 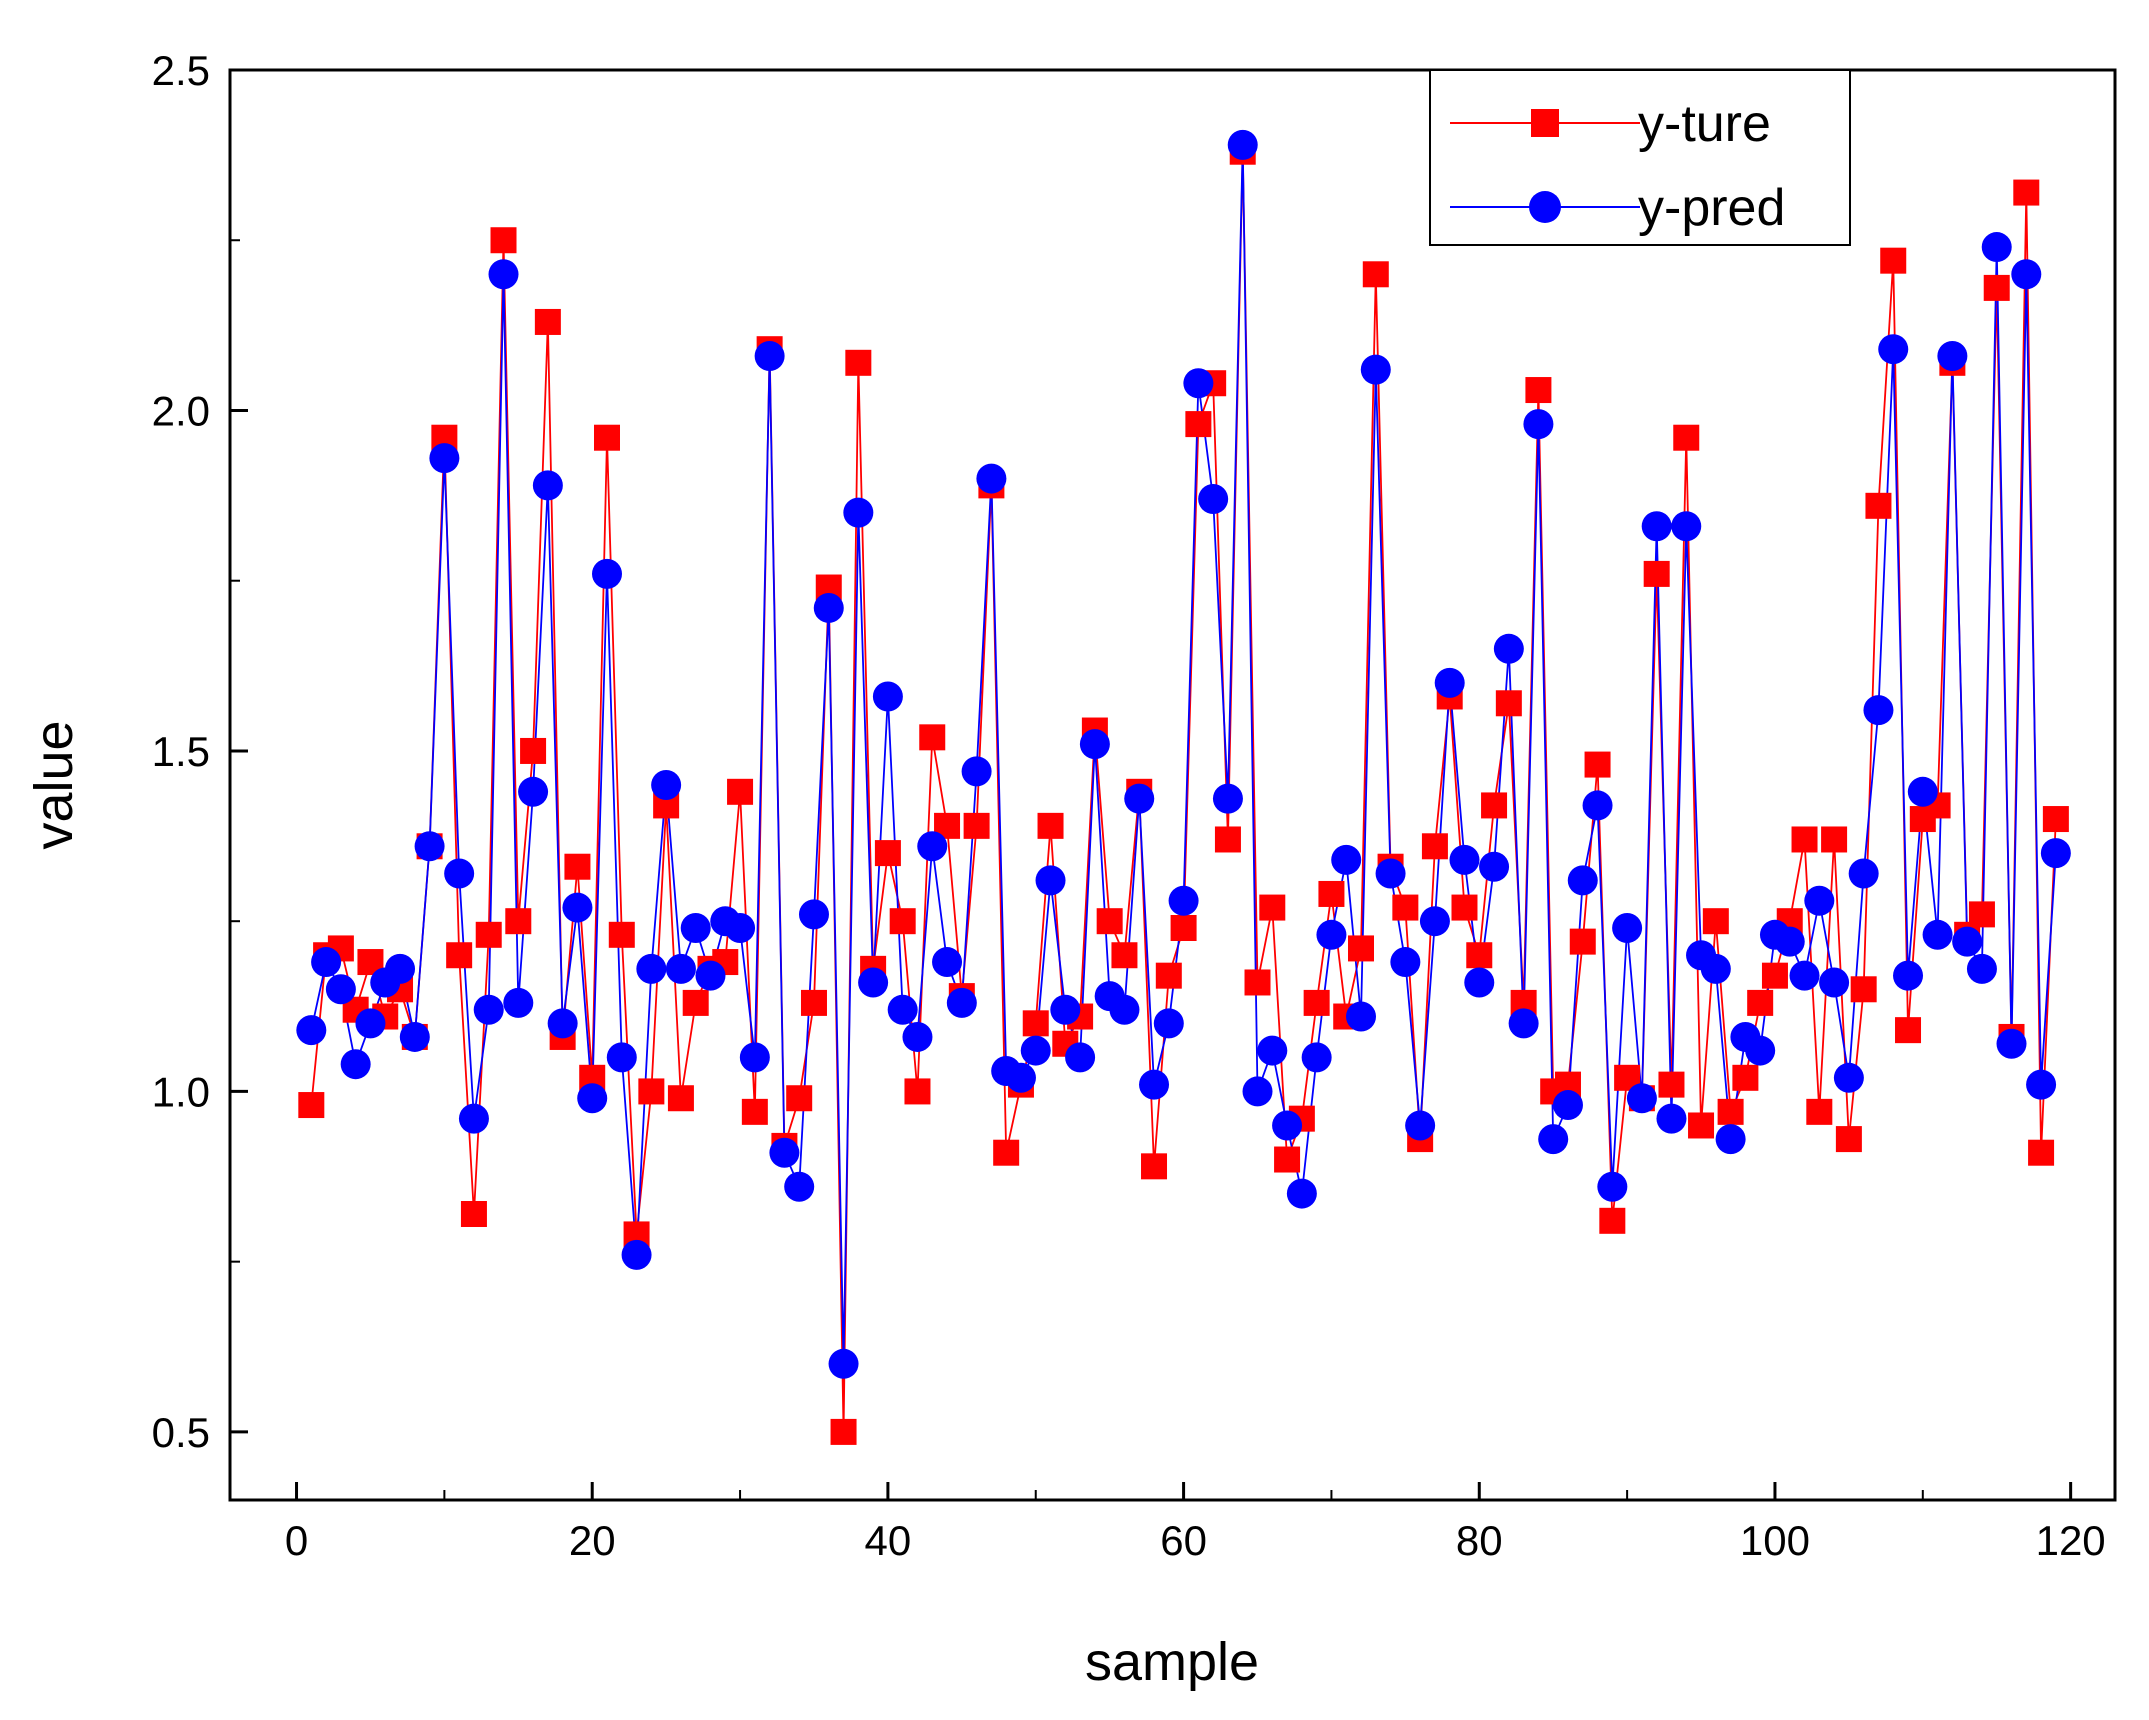 What do you see at coordinates (54, 784) in the screenshot?
I see `y-axis-title: value` at bounding box center [54, 784].